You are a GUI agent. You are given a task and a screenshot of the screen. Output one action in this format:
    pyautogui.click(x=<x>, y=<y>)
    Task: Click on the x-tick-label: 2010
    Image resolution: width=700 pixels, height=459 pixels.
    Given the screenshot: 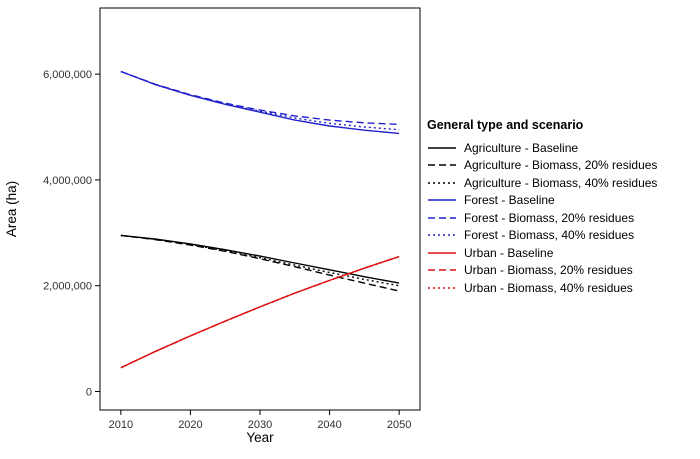 What is the action you would take?
    pyautogui.click(x=121, y=425)
    